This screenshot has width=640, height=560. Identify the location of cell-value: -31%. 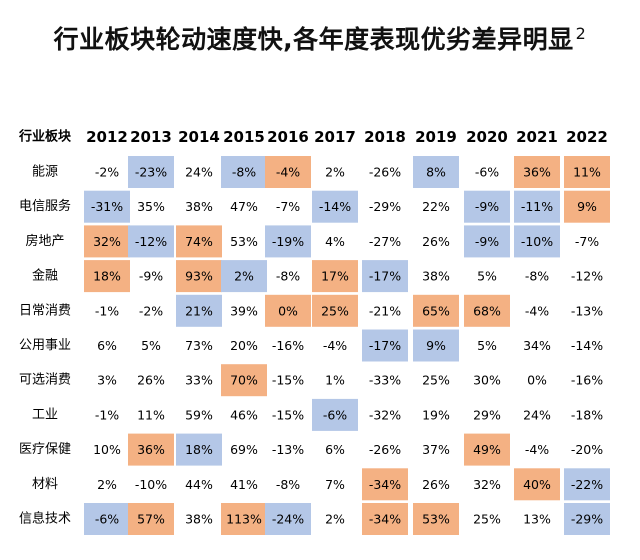
(107, 206).